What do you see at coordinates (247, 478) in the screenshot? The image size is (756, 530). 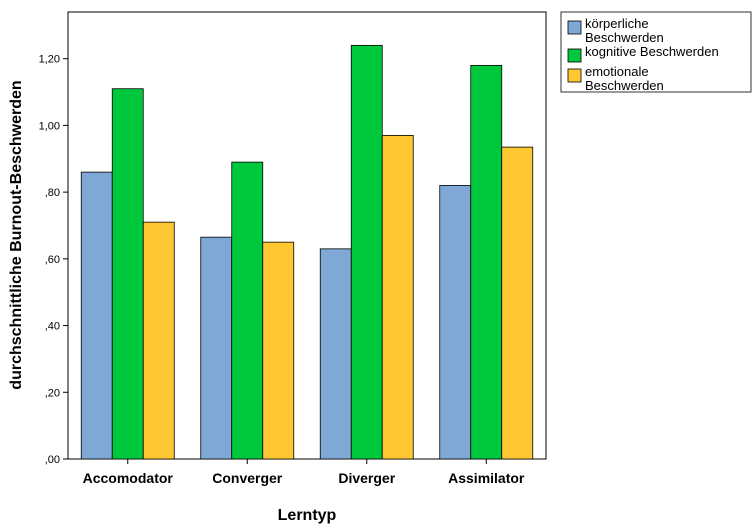 I see `x-tick-label: Converger` at bounding box center [247, 478].